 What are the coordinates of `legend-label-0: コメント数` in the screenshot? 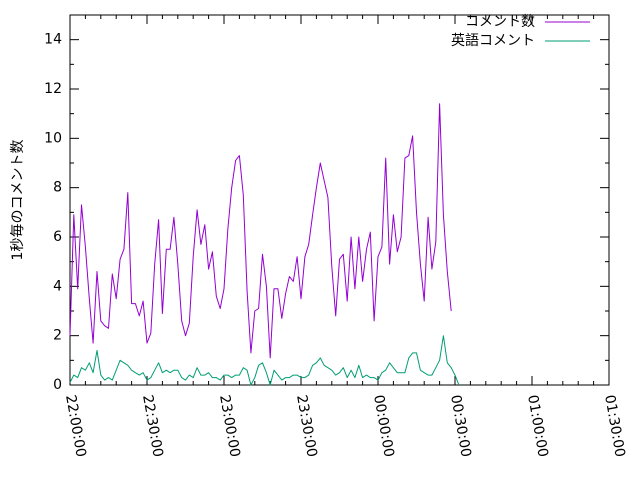 It's located at (500, 22).